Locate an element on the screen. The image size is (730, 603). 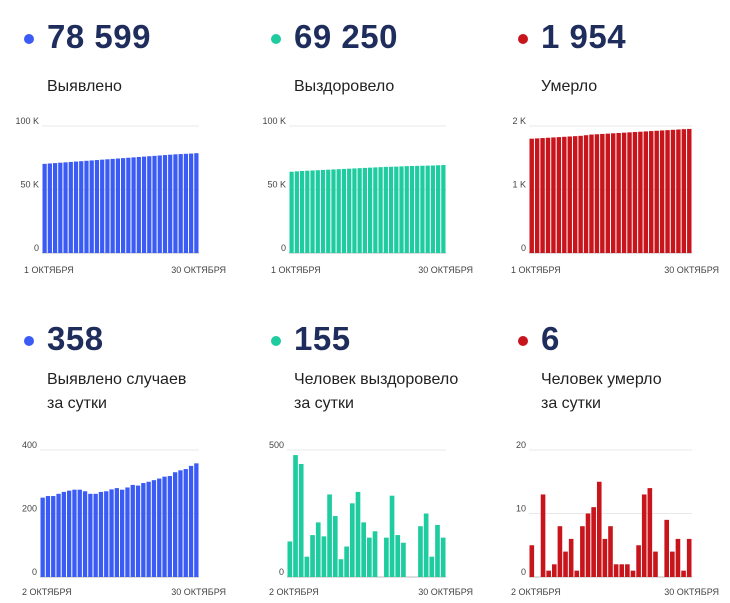
y-tick-label: 10 is located at coordinates (521, 509).